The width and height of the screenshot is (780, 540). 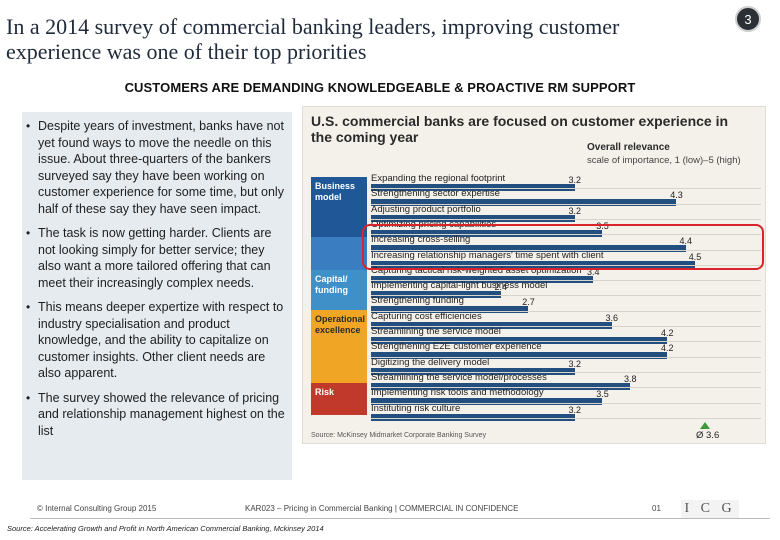 I want to click on bar-value-label: 3.5, so click(x=602, y=394).